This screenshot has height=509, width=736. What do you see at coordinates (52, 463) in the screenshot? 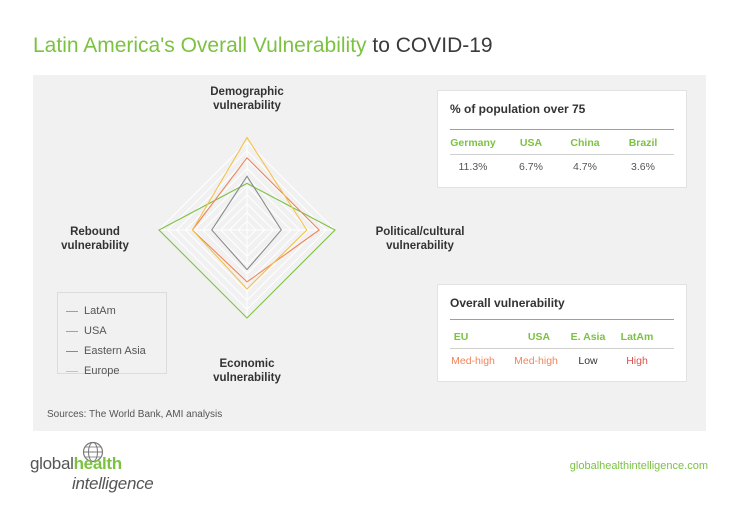
I see `logo-word-global: global` at bounding box center [52, 463].